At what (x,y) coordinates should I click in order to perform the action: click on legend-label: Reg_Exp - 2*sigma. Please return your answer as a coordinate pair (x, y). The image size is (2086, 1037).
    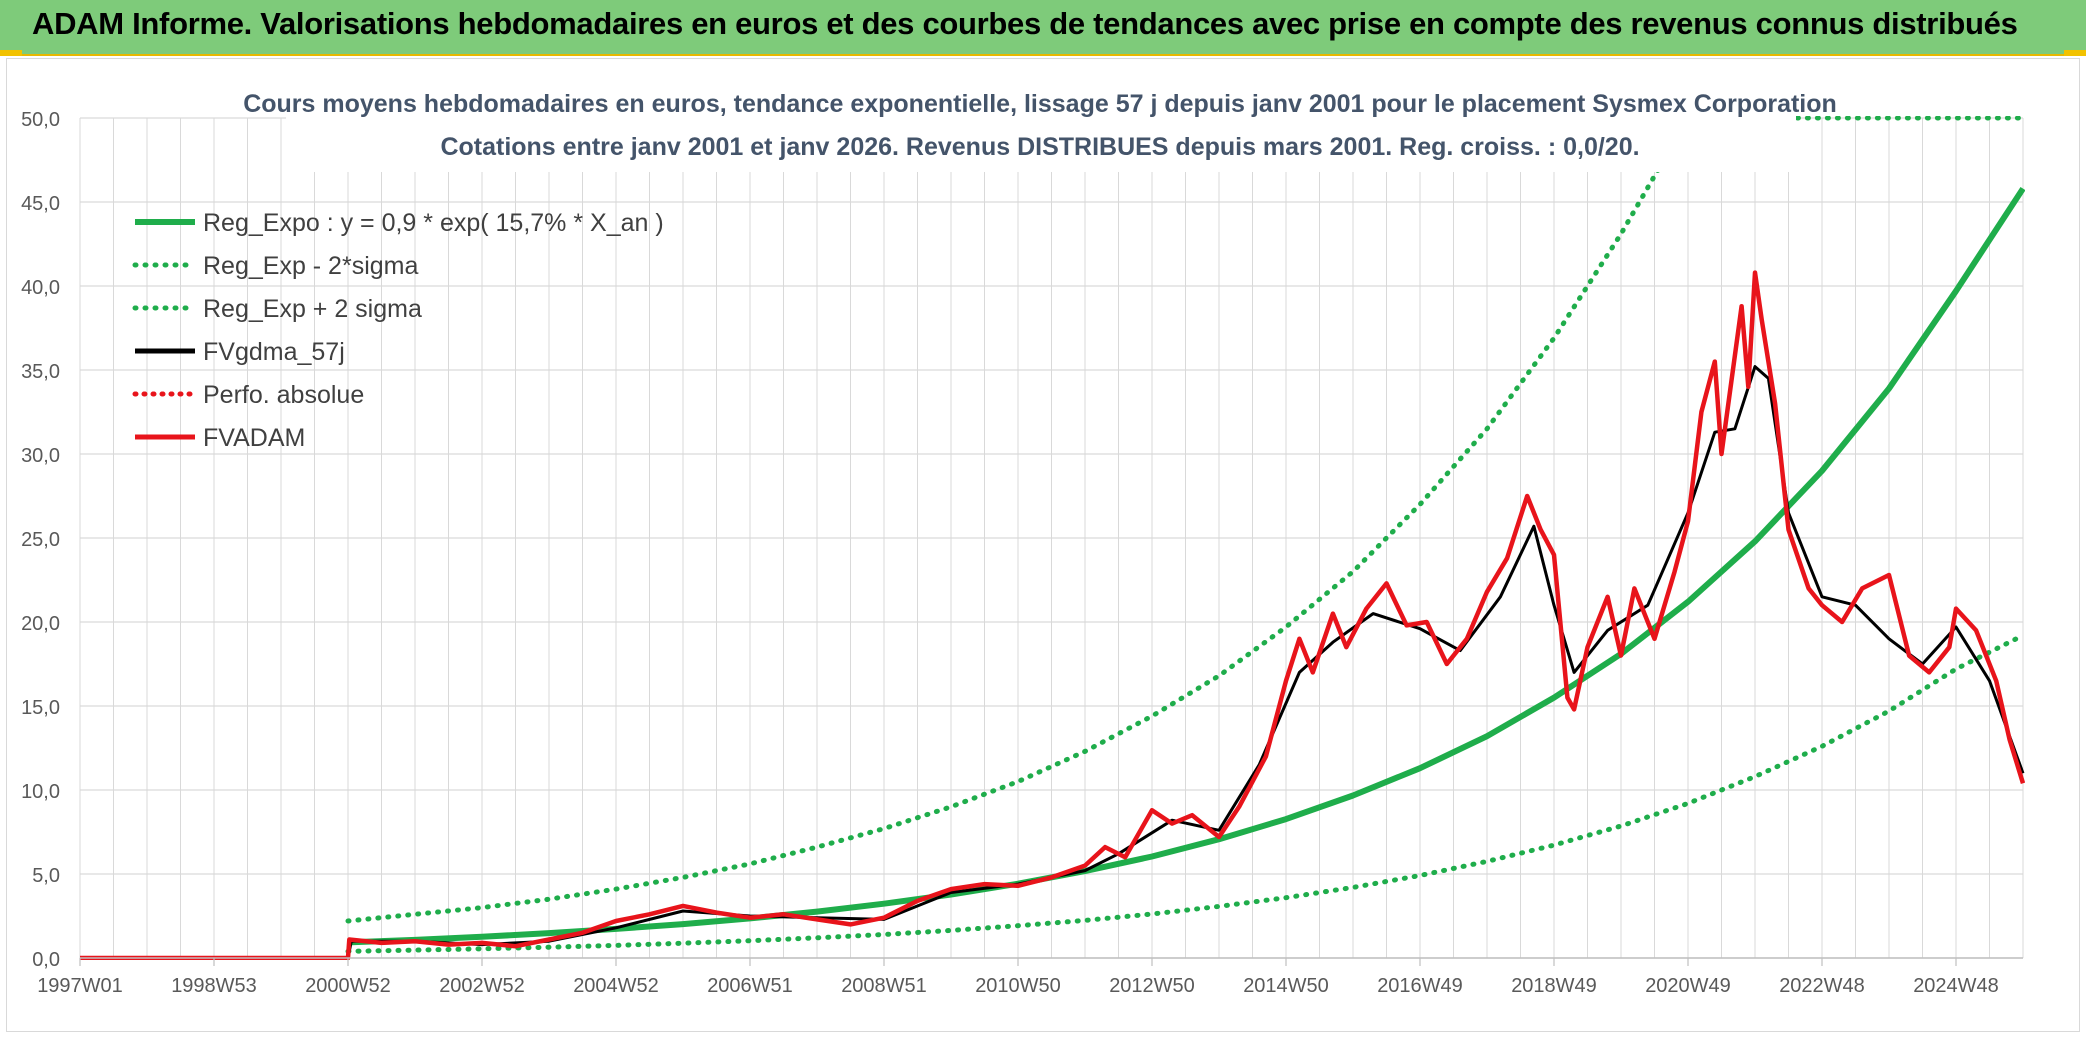
    Looking at the image, I should click on (310, 266).